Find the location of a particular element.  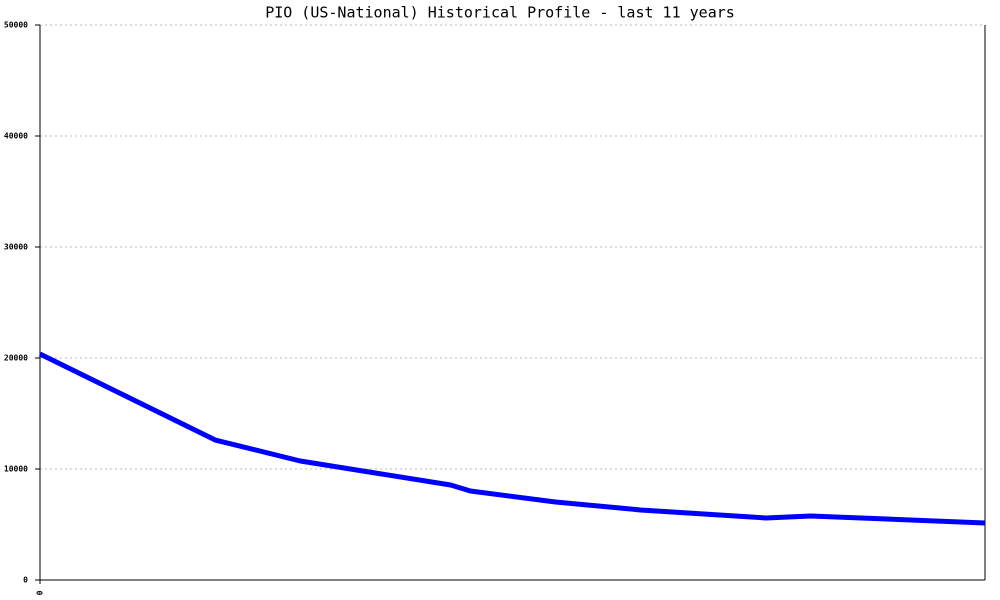

x-tick-label: 0 is located at coordinates (40, 592).